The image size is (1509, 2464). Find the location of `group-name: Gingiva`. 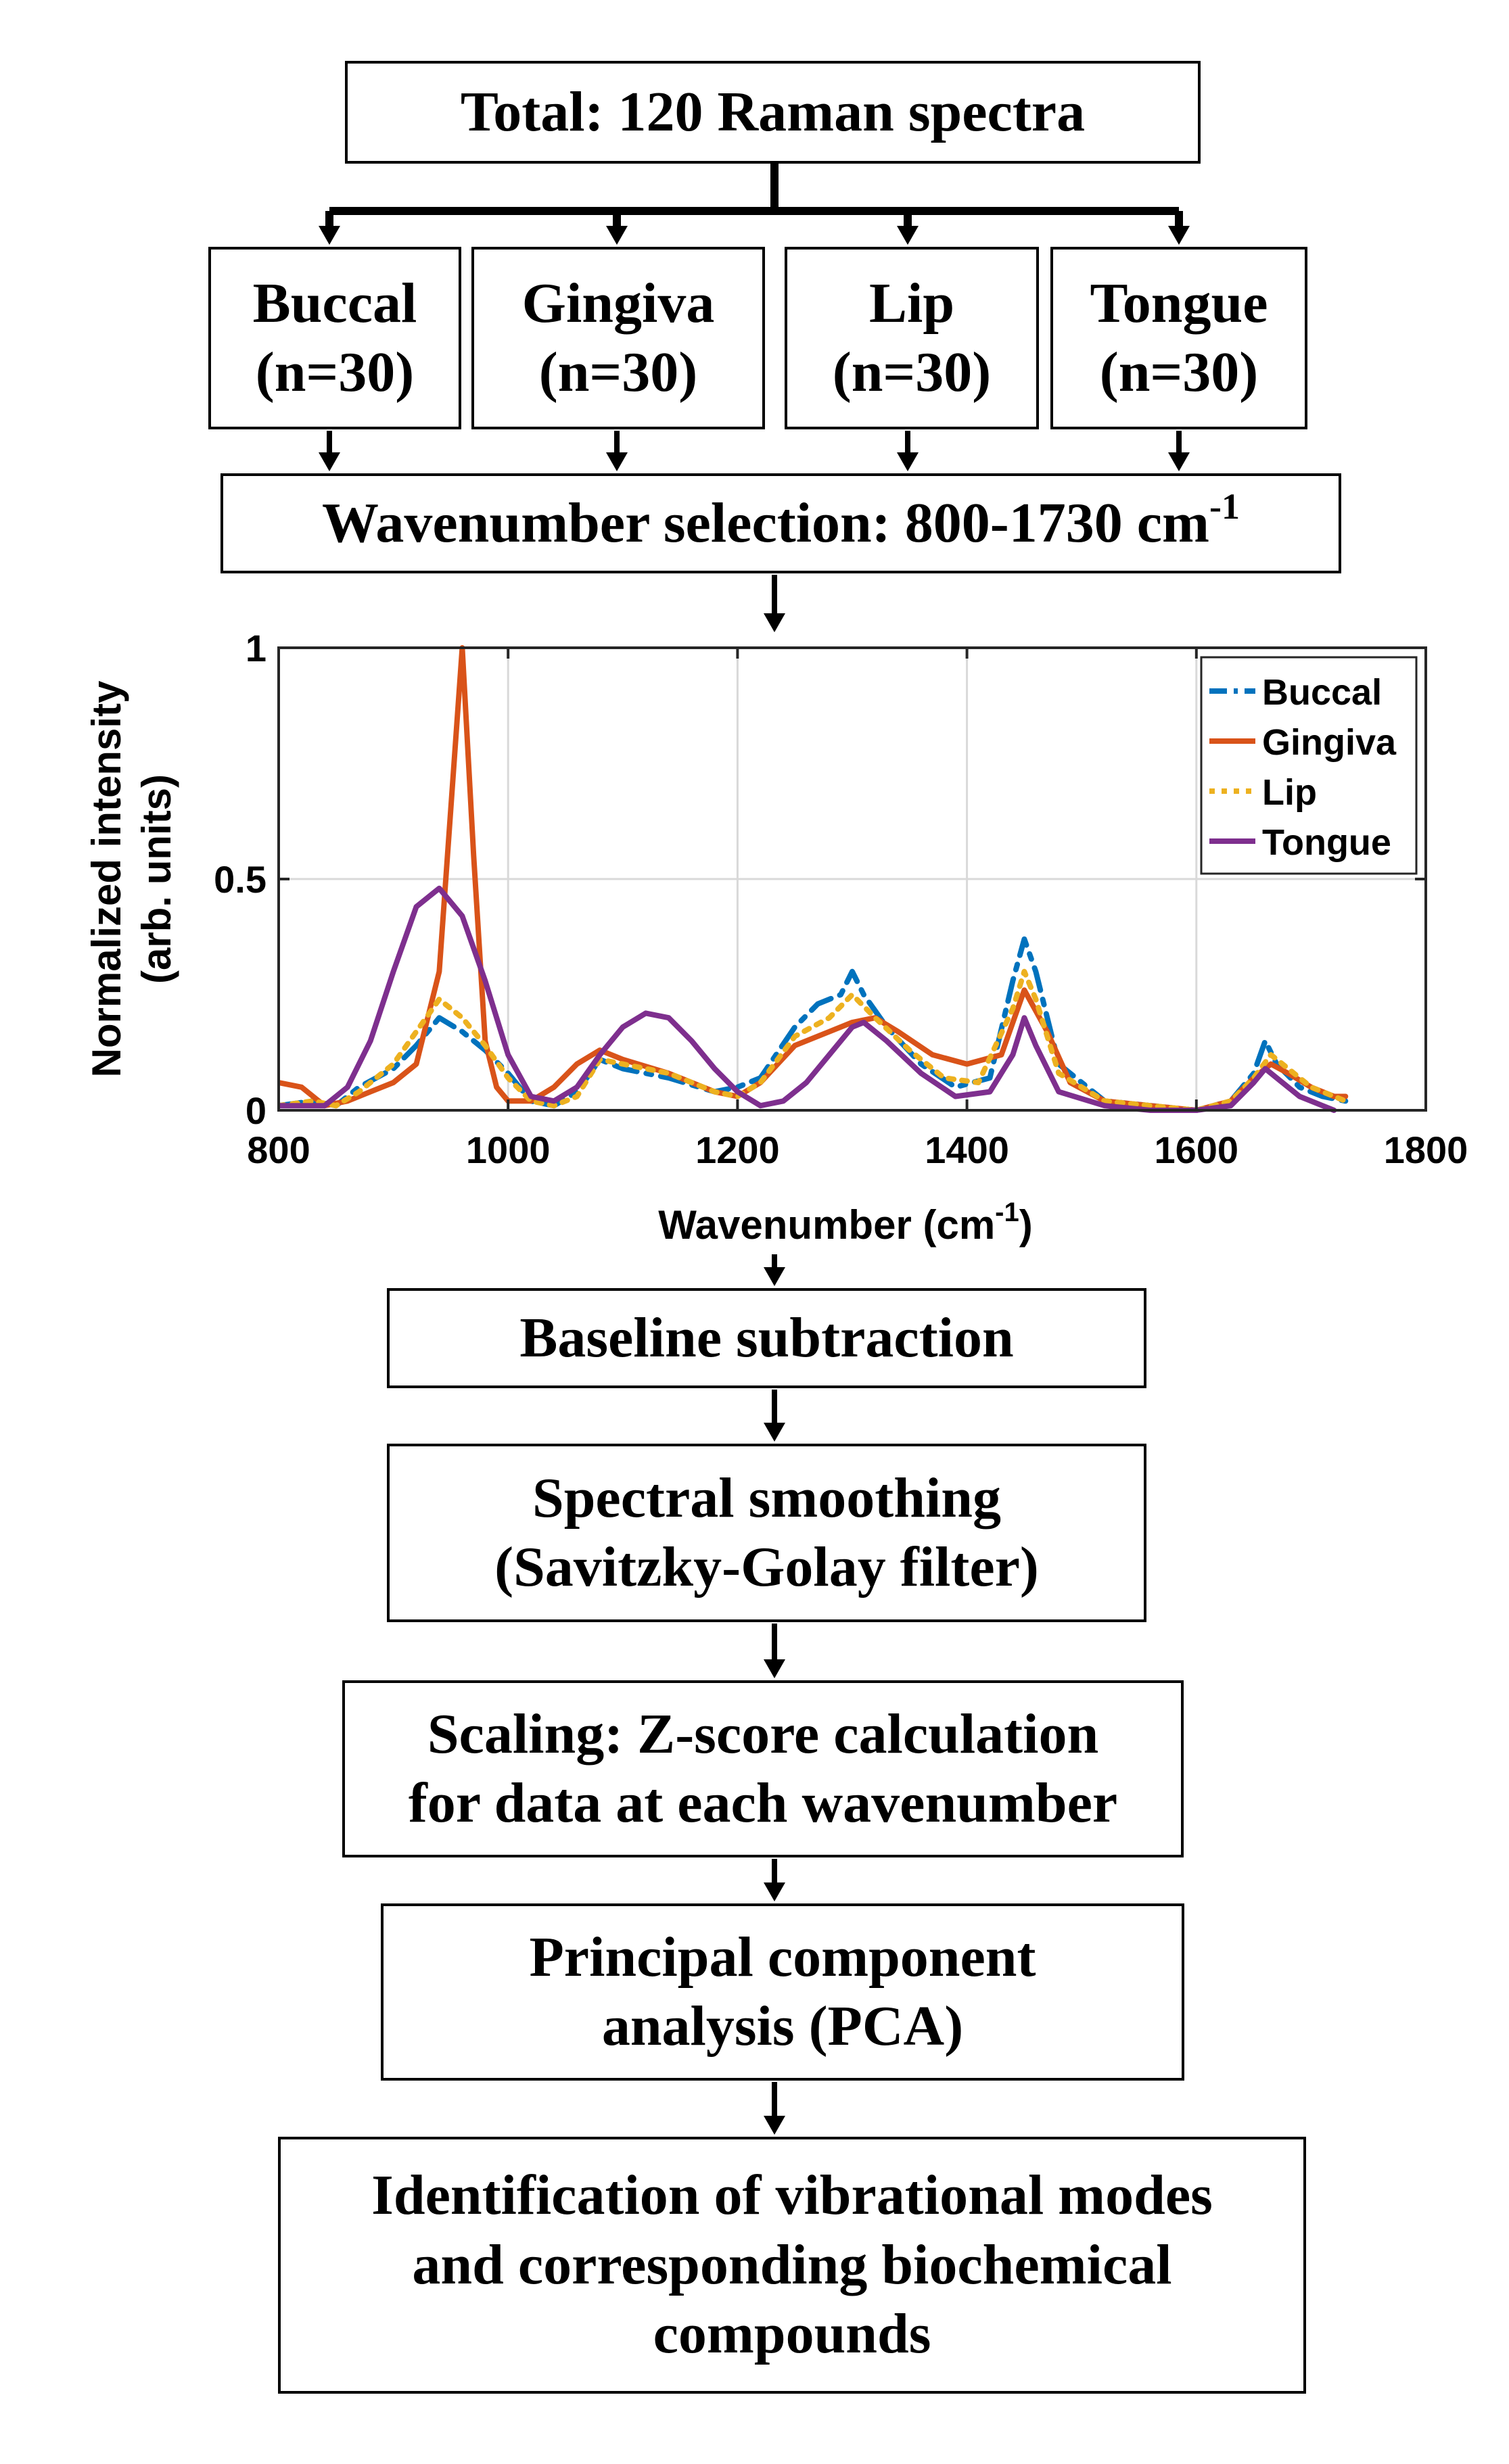

group-name: Gingiva is located at coordinates (618, 303).